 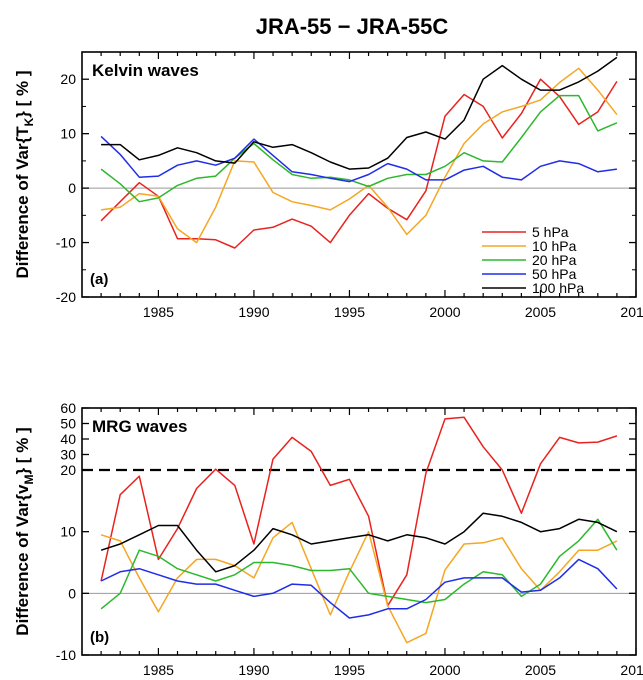 I want to click on y-axis-label-sub: K, so click(x=29, y=121).